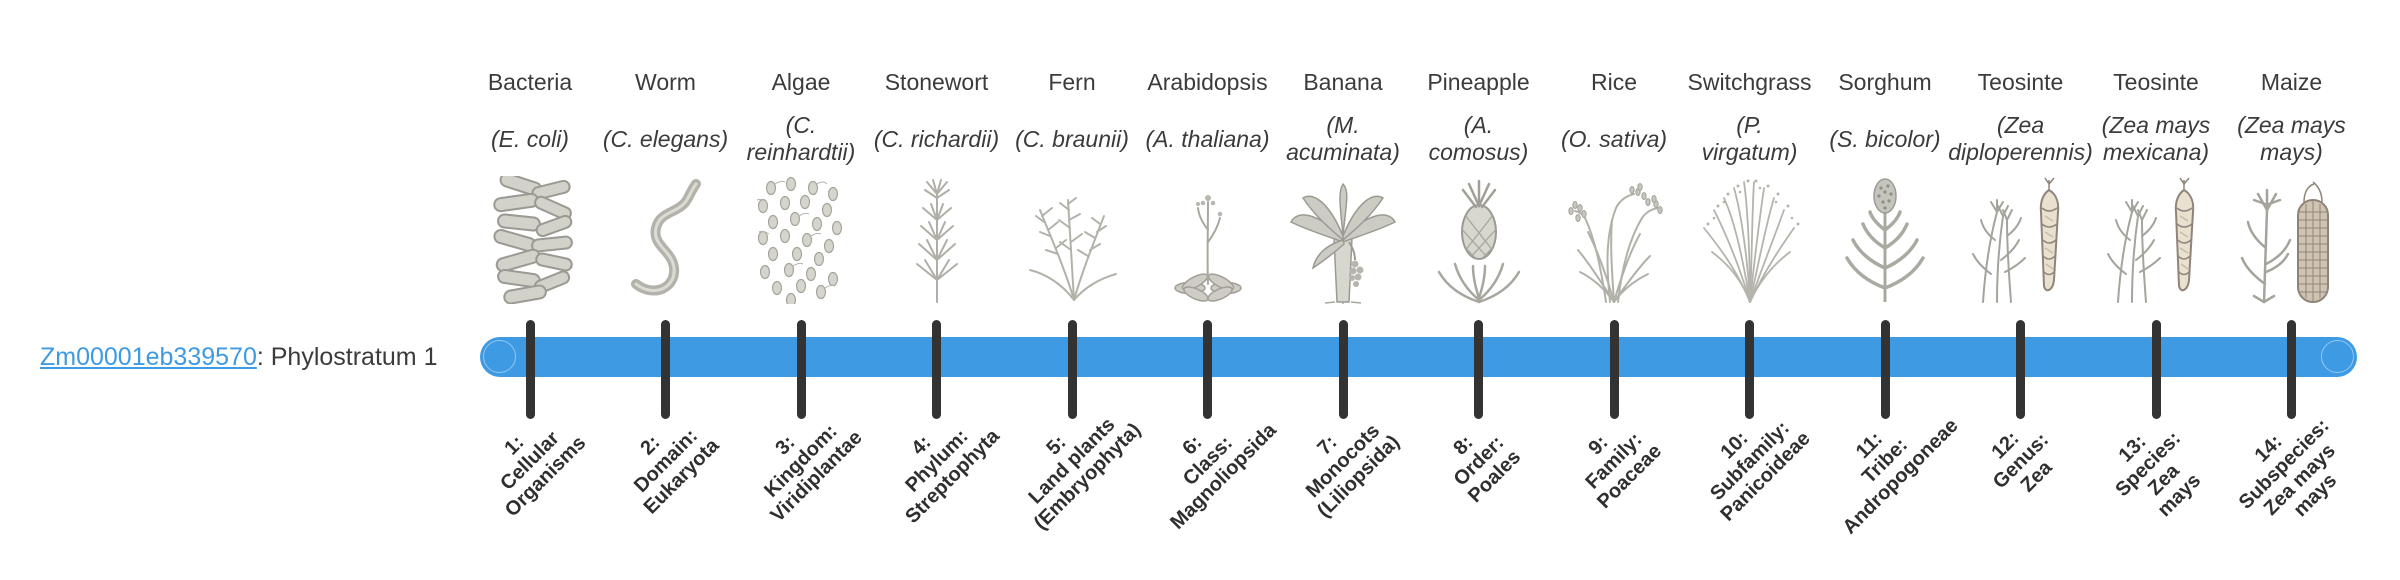 The height and width of the screenshot is (580, 2400). What do you see at coordinates (2292, 240) in the screenshot?
I see `maize-icon` at bounding box center [2292, 240].